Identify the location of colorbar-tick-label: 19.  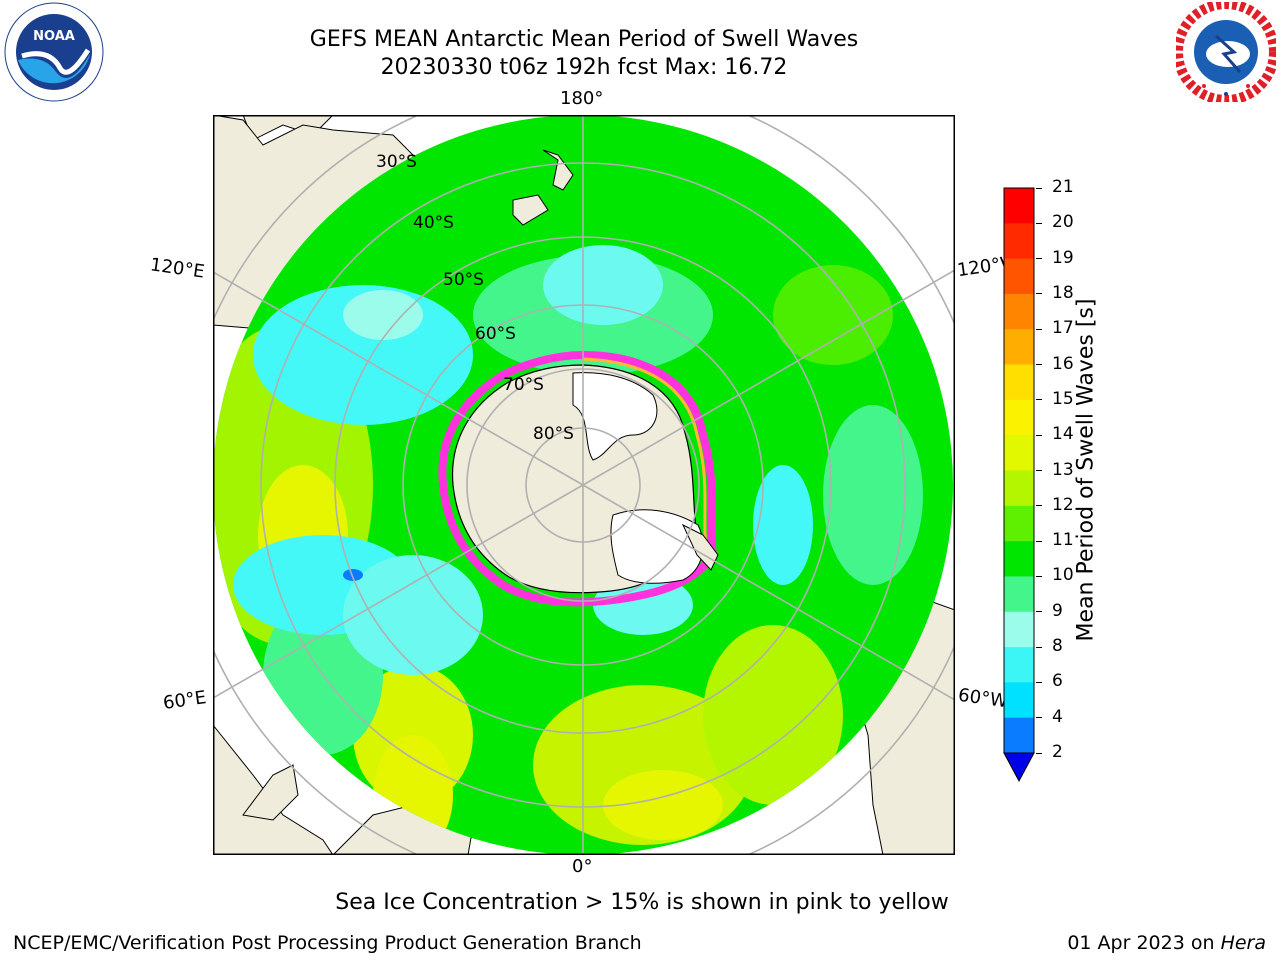
(1063, 257).